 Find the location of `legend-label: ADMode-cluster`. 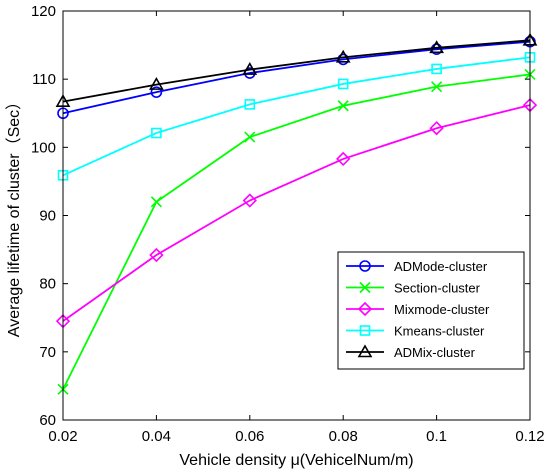

legend-label: ADMode-cluster is located at coordinates (441, 266).